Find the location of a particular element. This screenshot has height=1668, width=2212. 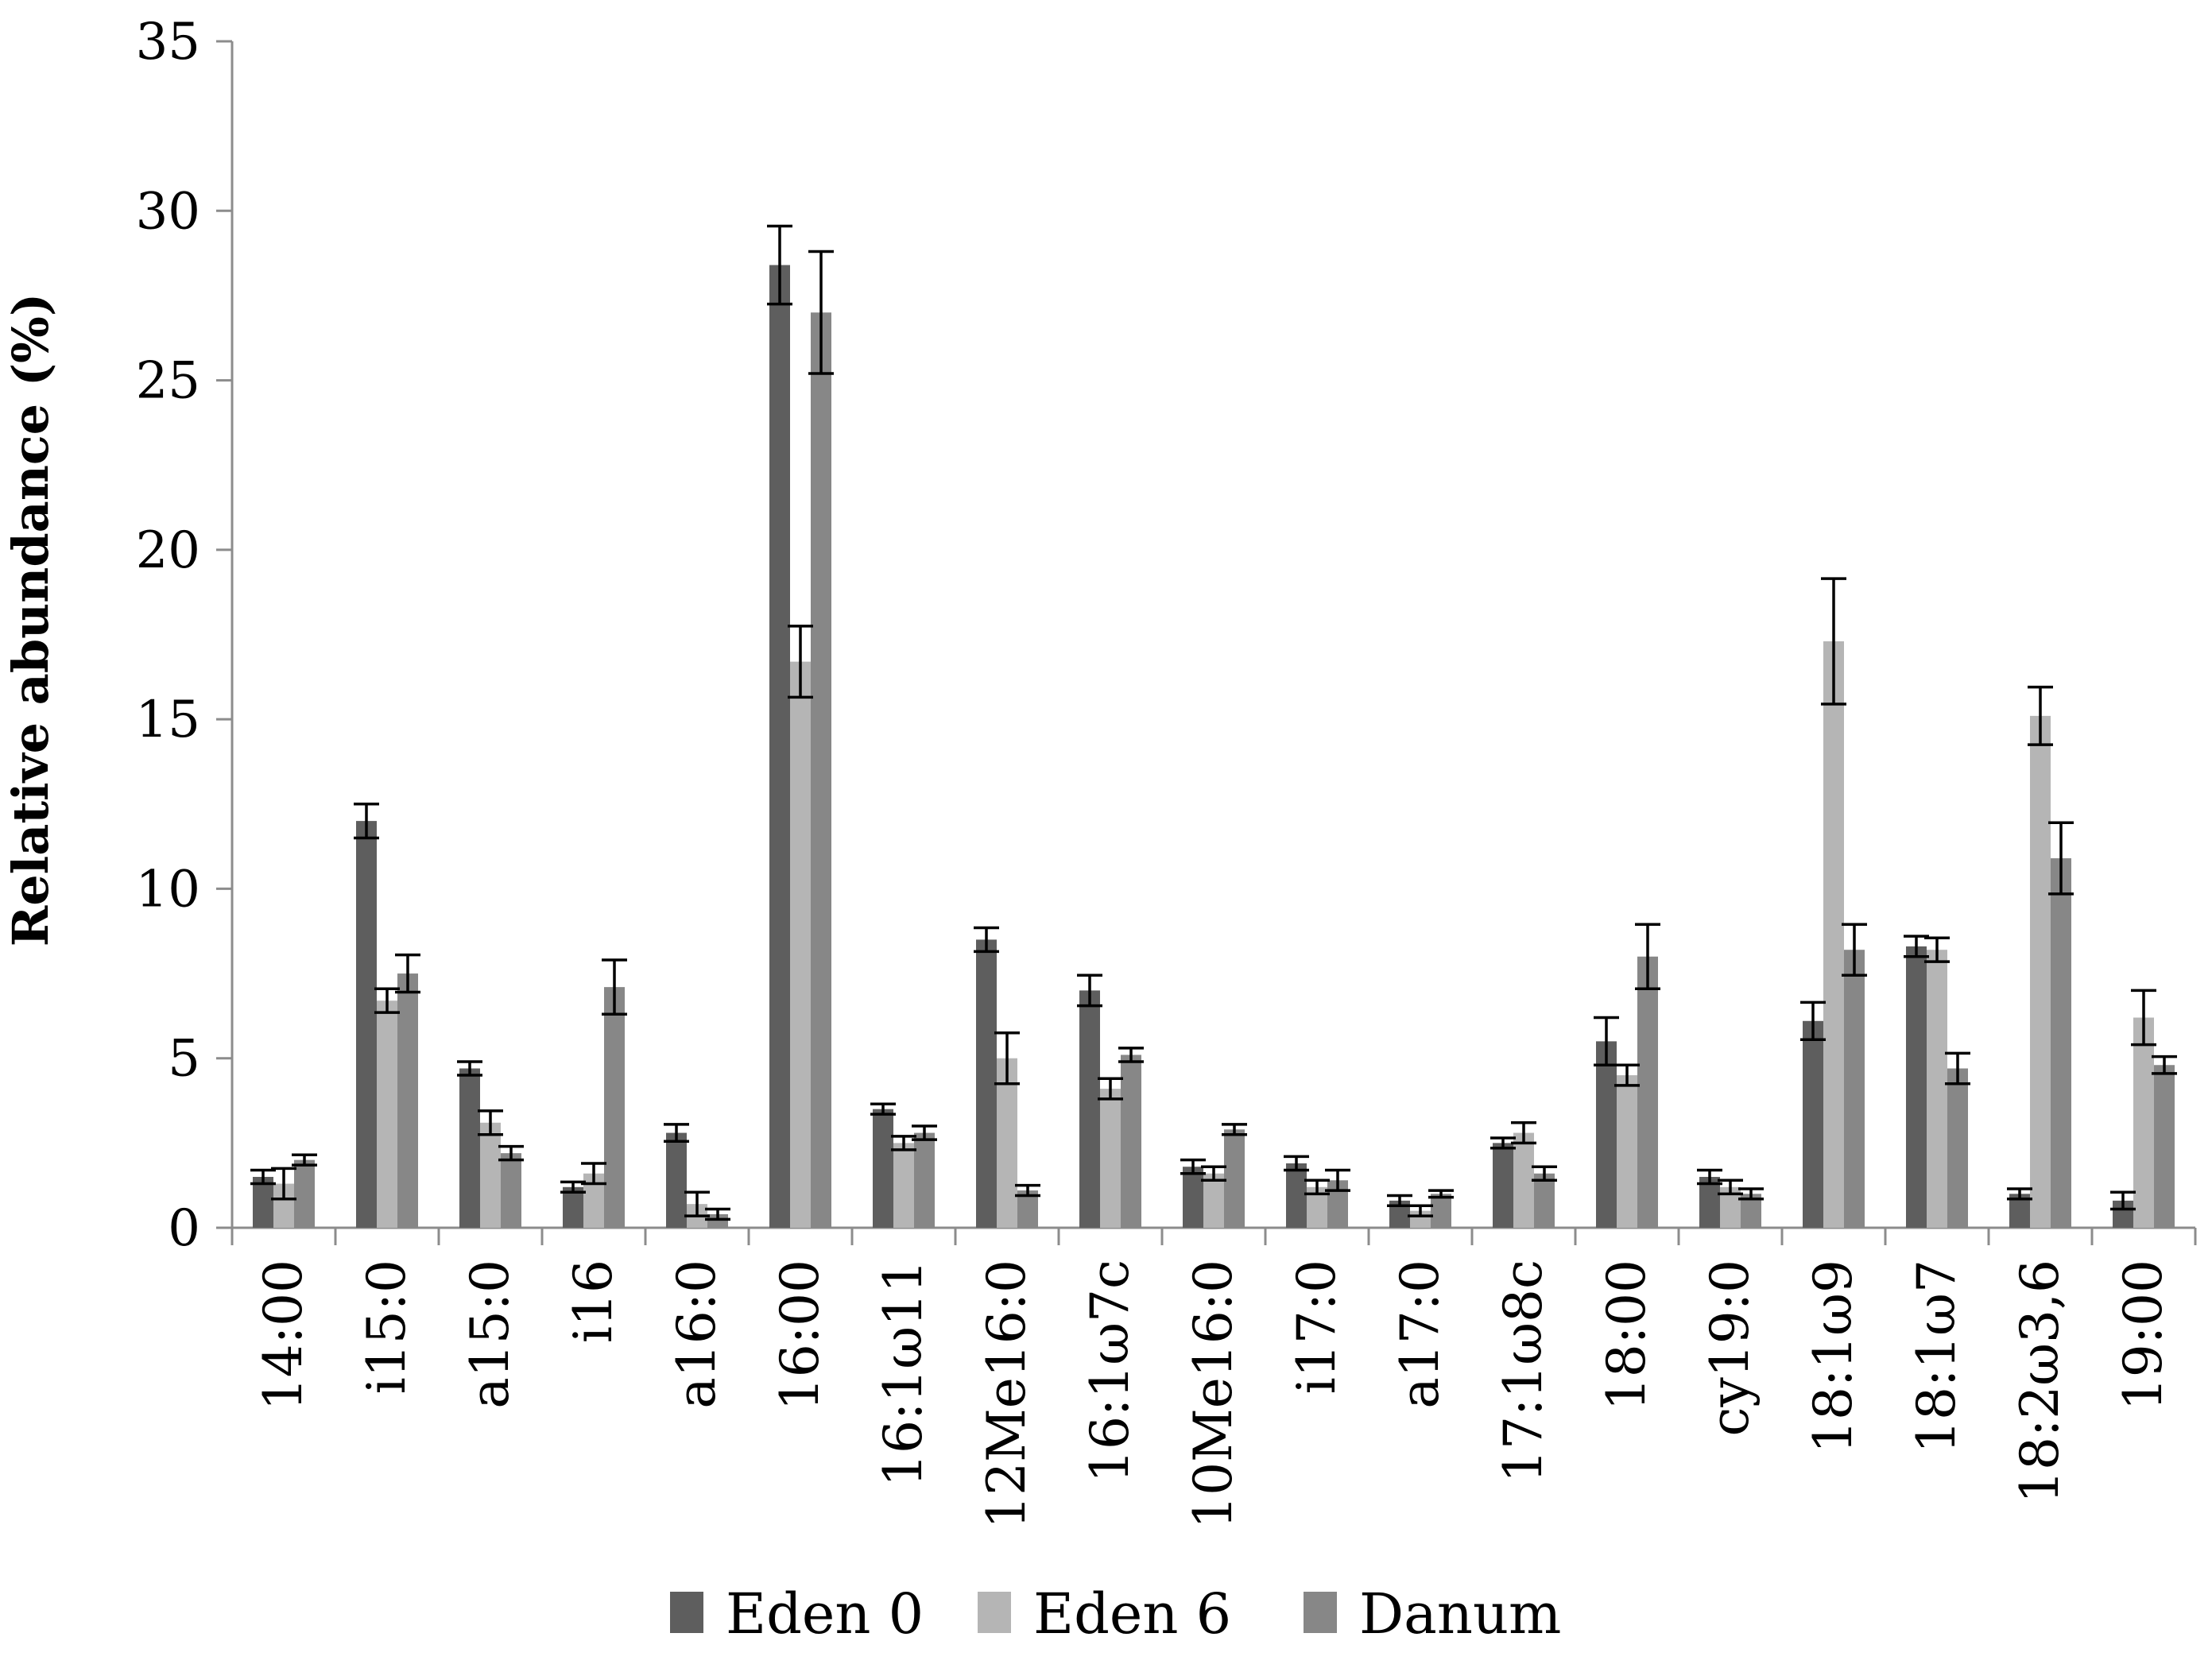

y-tick-label: 10 is located at coordinates (168, 889).